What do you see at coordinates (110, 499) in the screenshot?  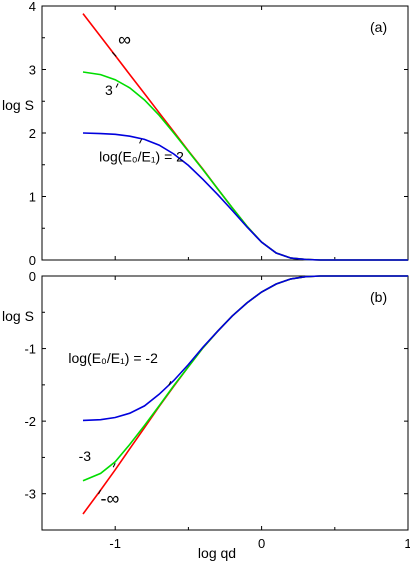 I see `panel-b-annotation-label: -∞` at bounding box center [110, 499].